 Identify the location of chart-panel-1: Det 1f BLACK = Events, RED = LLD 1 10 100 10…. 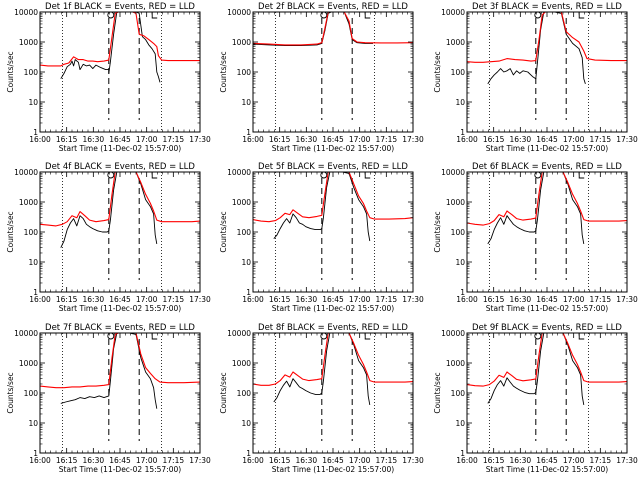
(108, 77).